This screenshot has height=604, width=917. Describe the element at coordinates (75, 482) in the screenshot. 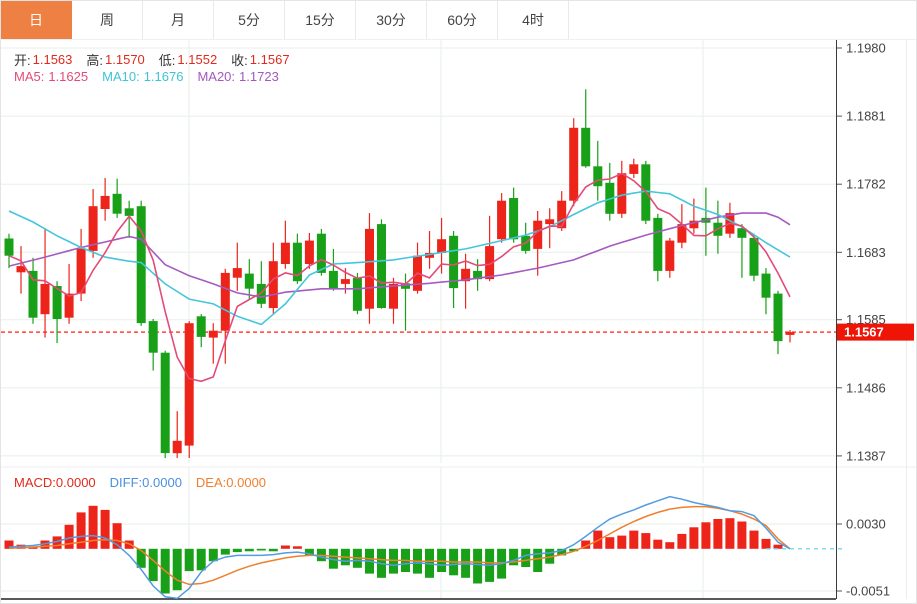

I see `macd-value: 0.0000` at that location.